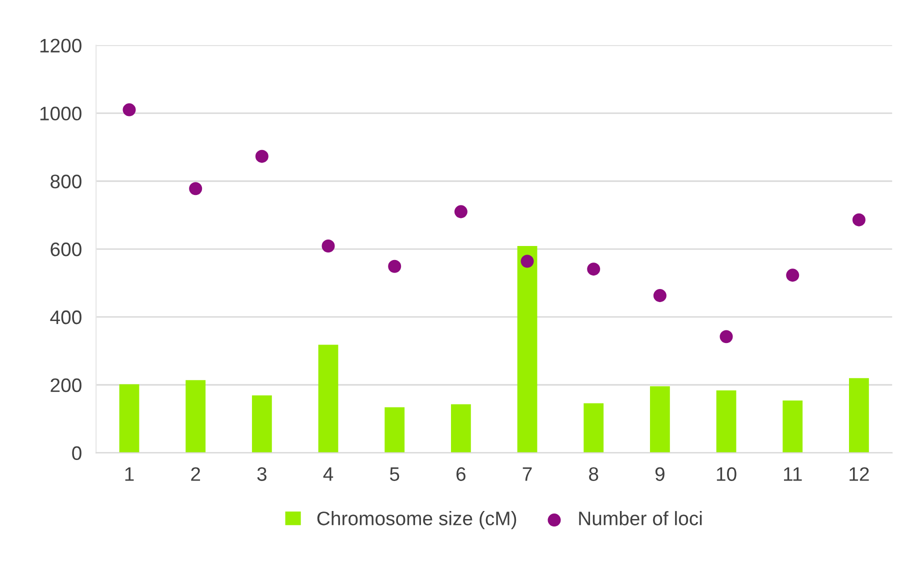 This screenshot has width=915, height=566. What do you see at coordinates (66, 181) in the screenshot?
I see `y-tick-label: 800` at bounding box center [66, 181].